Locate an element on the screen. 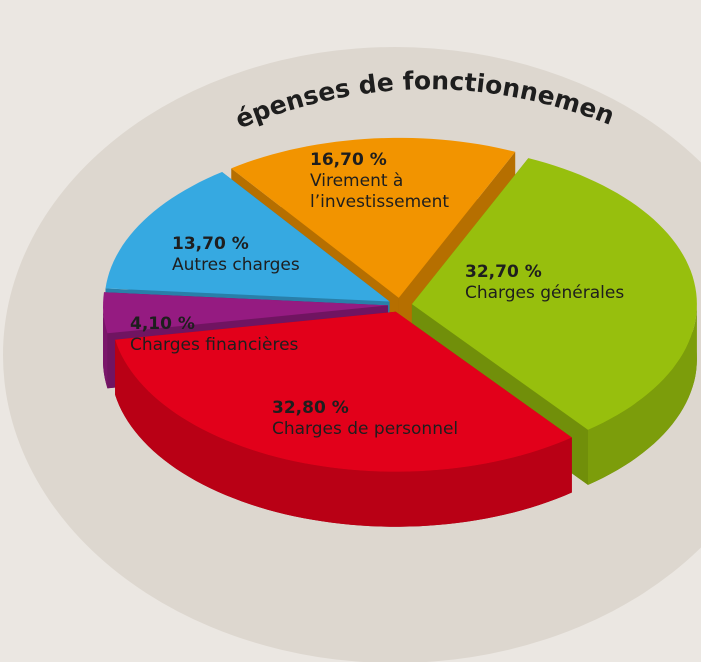 This screenshot has width=701, height=662. slice-label: 32,80 % Charges de personnel is located at coordinates (382, 419).